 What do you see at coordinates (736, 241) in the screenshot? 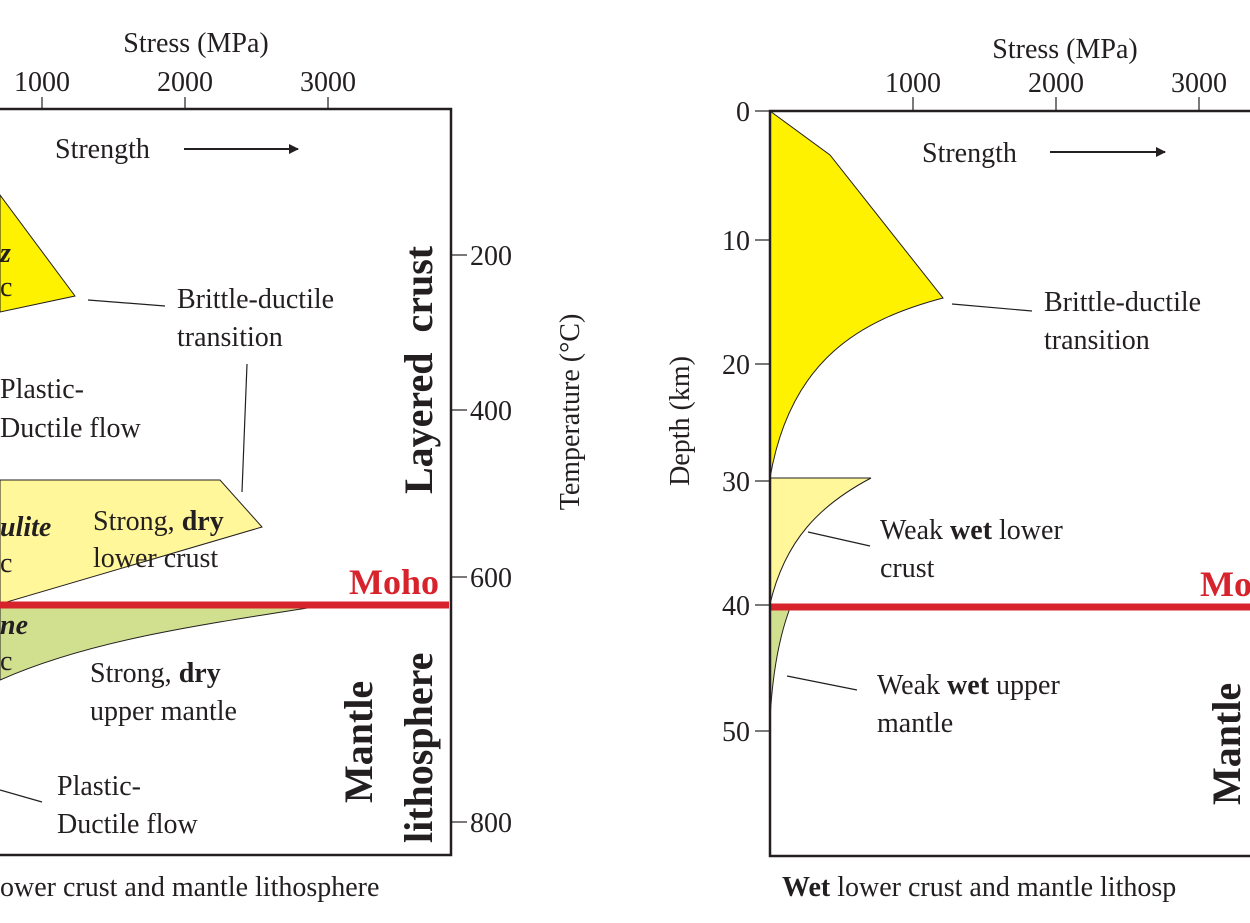
I see `depth-tick-label: 10` at bounding box center [736, 241].